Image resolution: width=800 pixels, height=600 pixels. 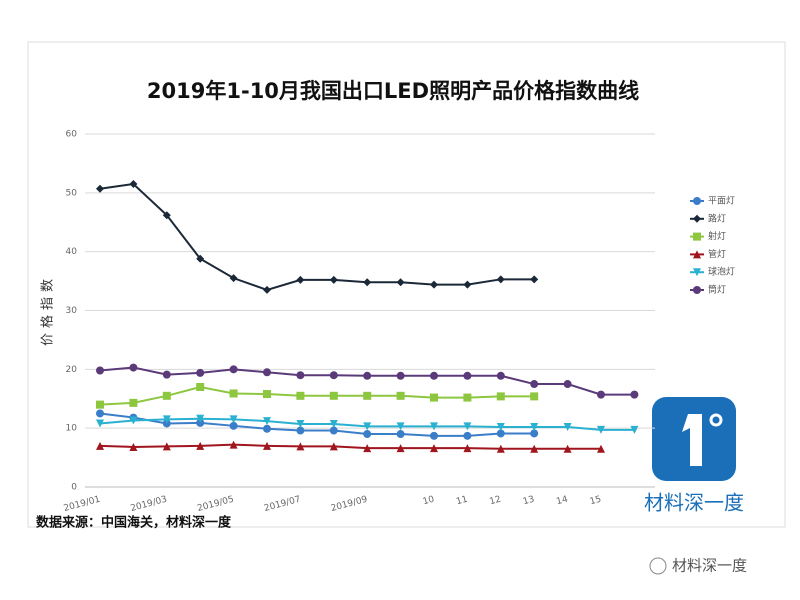 I want to click on footer-text: 材料深一度, so click(x=709, y=566).